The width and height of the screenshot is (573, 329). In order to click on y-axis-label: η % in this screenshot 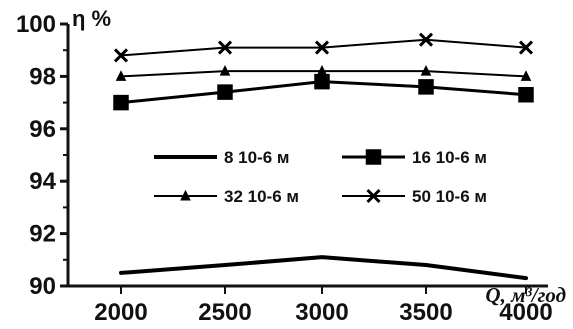, I will do `click(91, 18)`.